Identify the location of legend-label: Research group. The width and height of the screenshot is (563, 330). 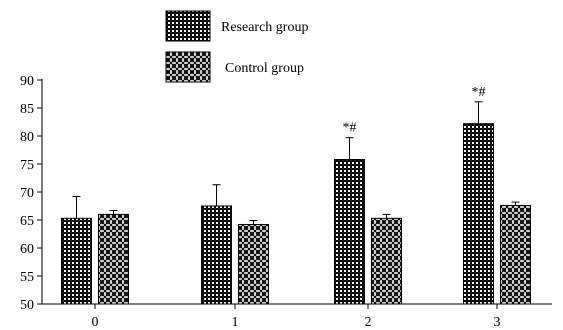
(264, 27).